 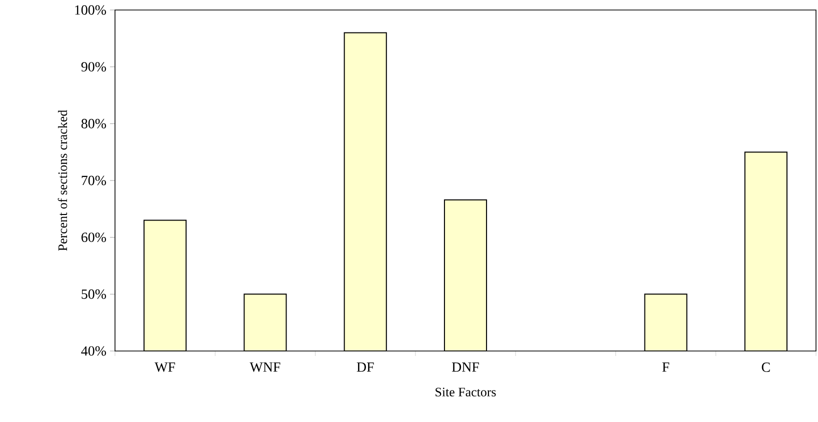 What do you see at coordinates (94, 294) in the screenshot?
I see `y-tick-label: 50%` at bounding box center [94, 294].